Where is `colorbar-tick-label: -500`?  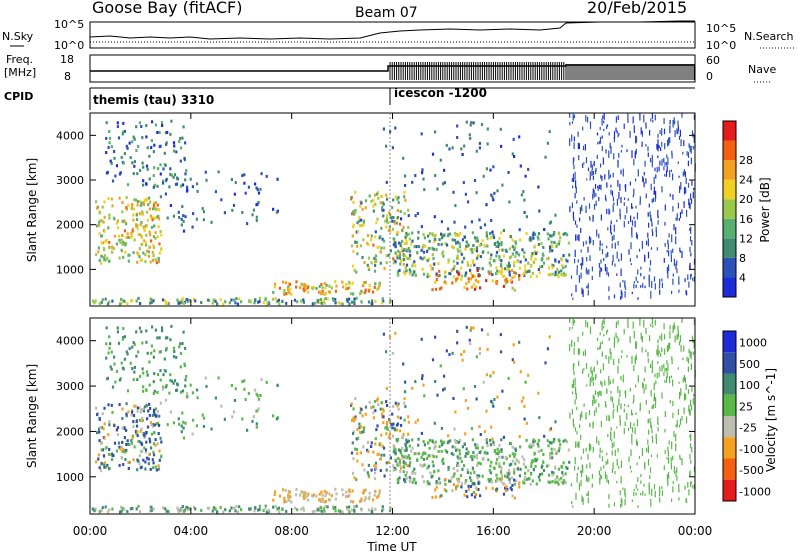 colorbar-tick-label: -500 is located at coordinates (751, 470).